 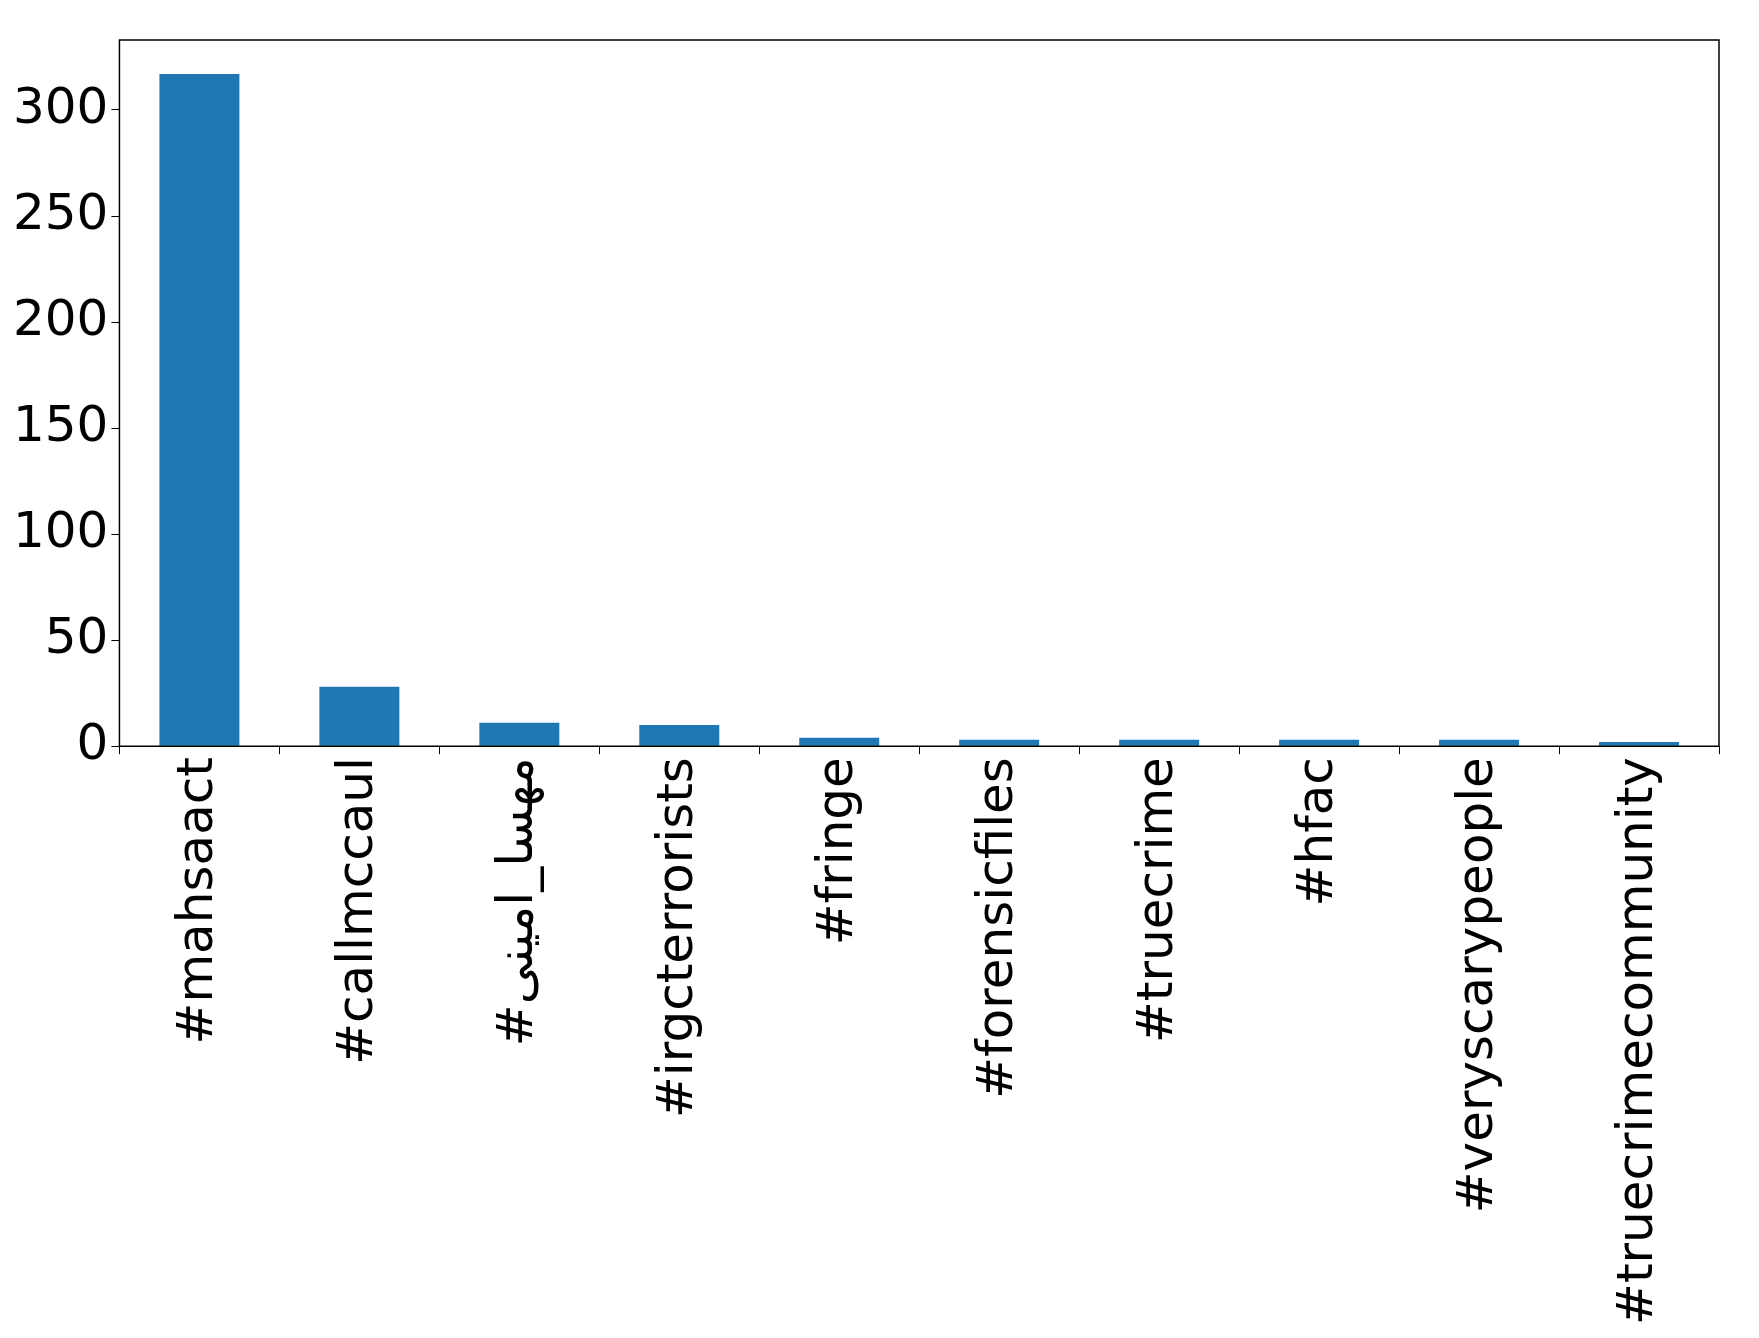 What do you see at coordinates (995, 928) in the screenshot?
I see `x-tick-label: #forensicfiles` at bounding box center [995, 928].